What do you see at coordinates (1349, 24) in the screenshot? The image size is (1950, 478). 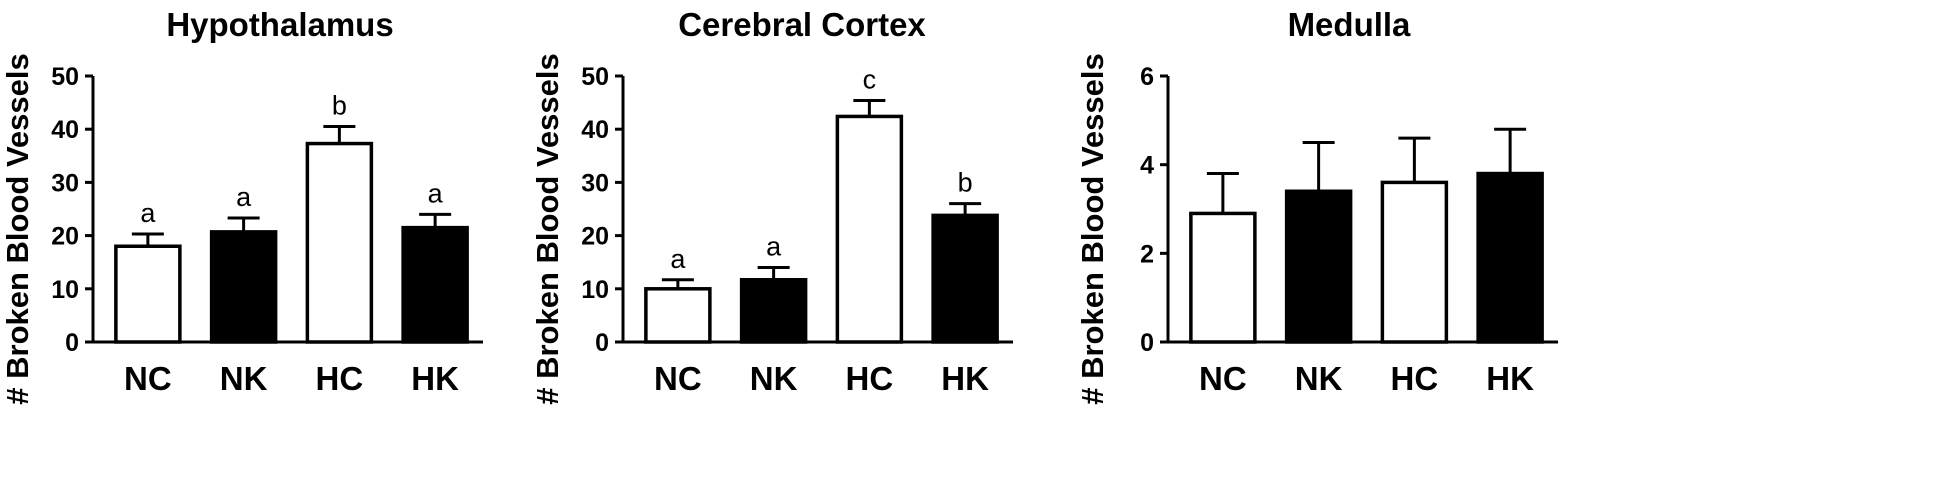 I see `panel-title: Medulla` at bounding box center [1349, 24].